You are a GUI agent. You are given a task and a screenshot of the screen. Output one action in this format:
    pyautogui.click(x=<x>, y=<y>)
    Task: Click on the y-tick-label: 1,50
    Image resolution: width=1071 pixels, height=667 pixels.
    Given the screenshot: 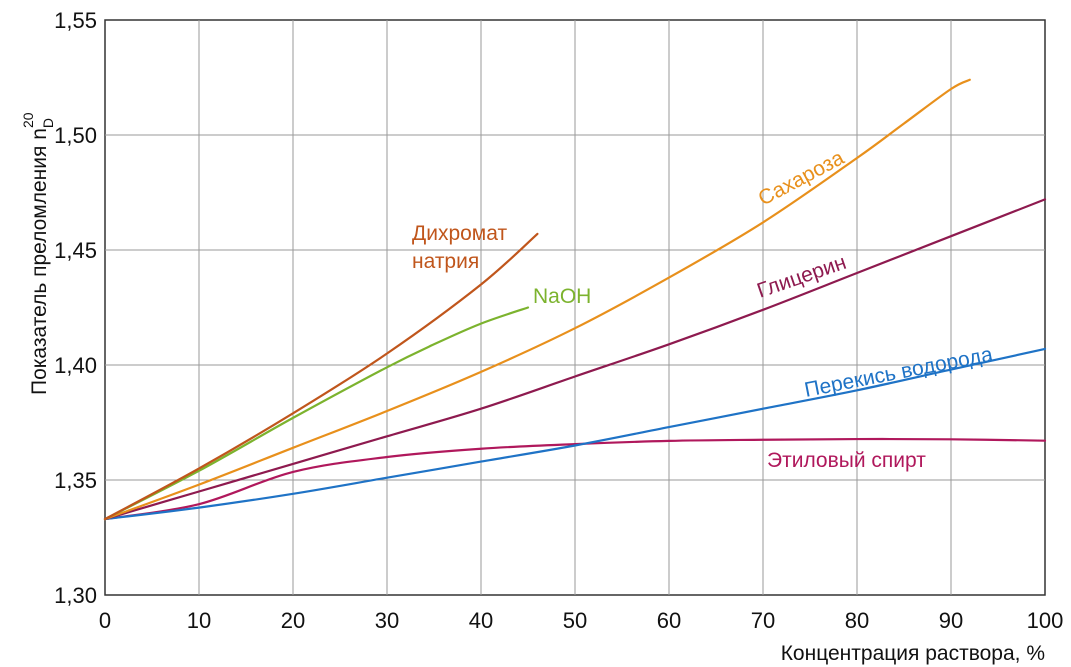 What is the action you would take?
    pyautogui.click(x=75, y=135)
    